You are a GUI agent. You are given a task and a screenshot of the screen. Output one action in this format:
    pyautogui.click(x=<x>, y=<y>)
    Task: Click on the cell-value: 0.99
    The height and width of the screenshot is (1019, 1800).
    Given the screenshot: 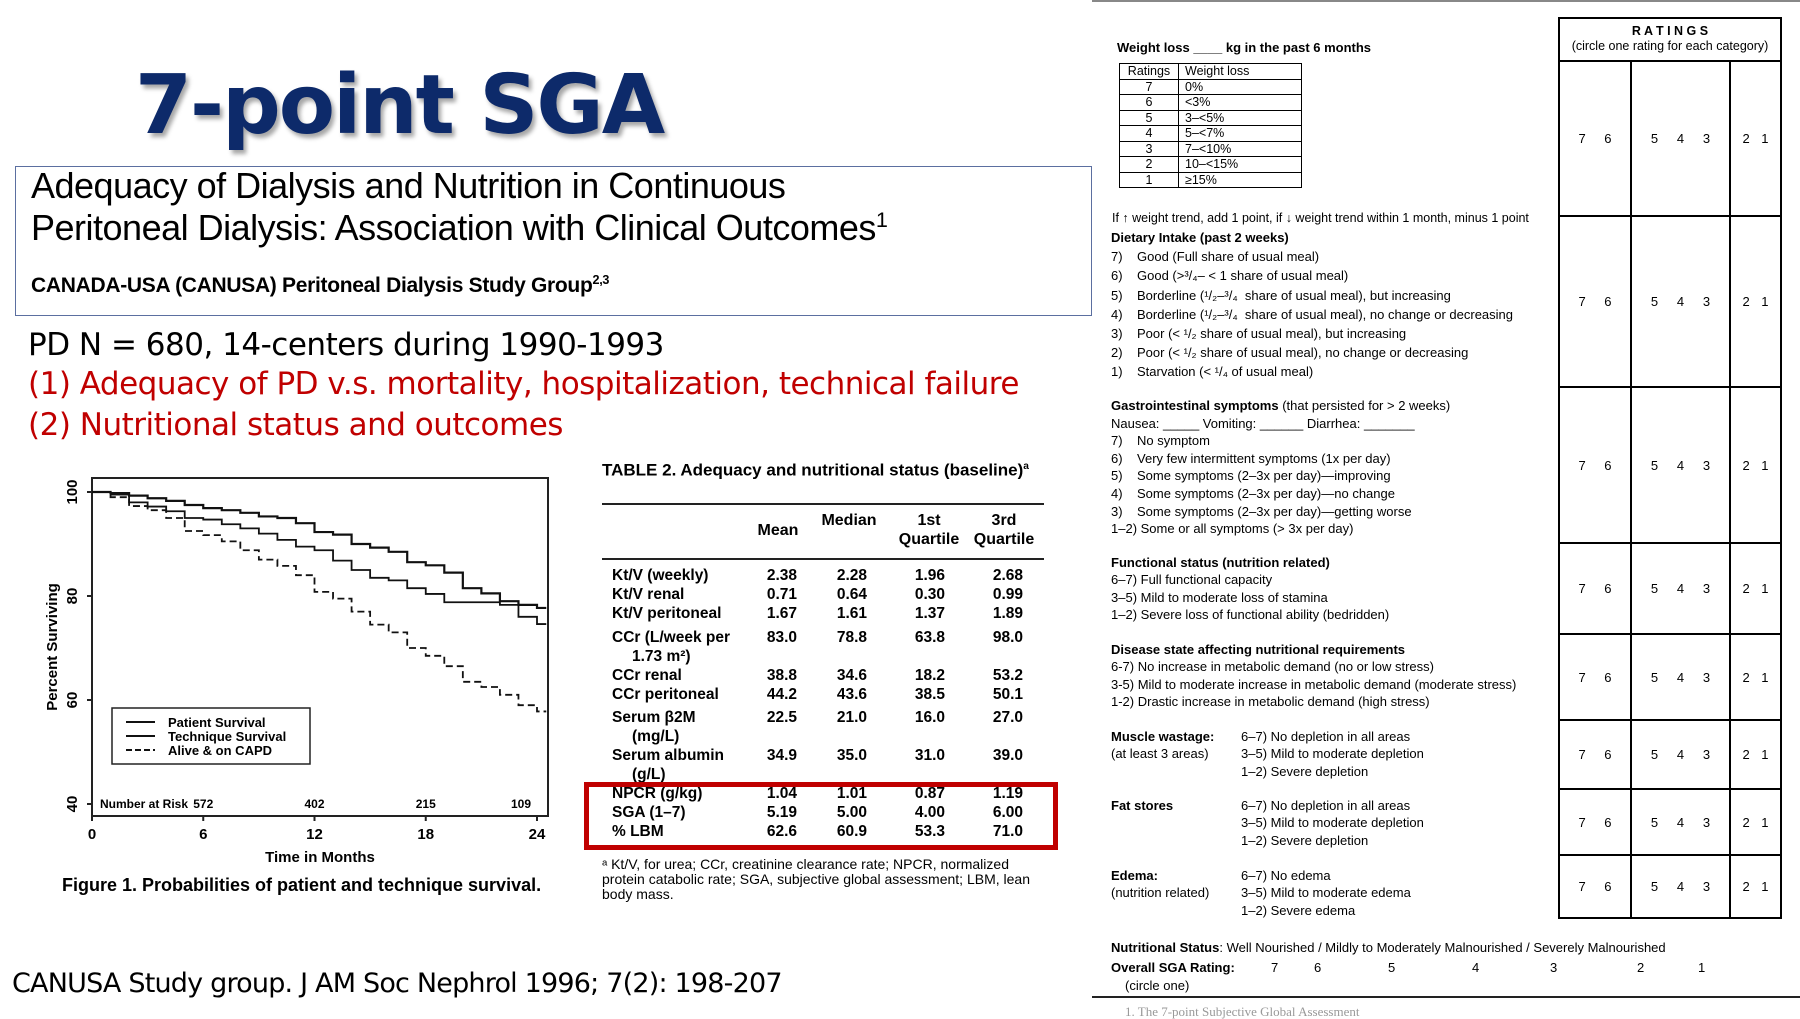 What is the action you would take?
    pyautogui.click(x=1007, y=594)
    